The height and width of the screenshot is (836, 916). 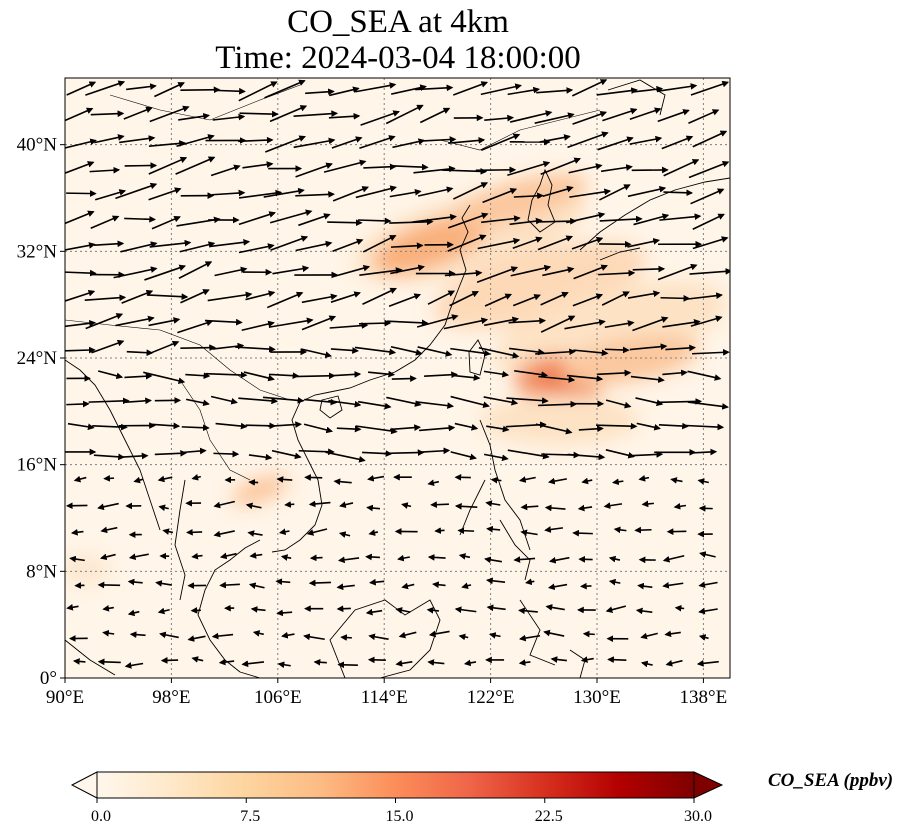 What do you see at coordinates (37, 145) in the screenshot?
I see `lat-tick-label: 40°N` at bounding box center [37, 145].